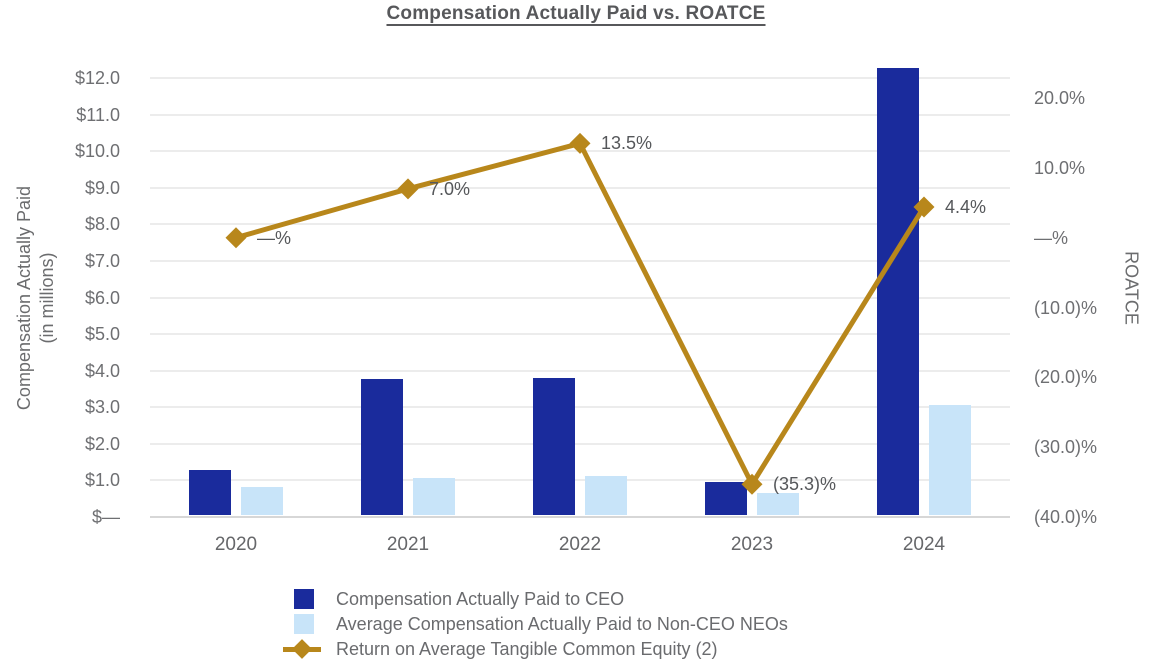  I want to click on chart-title: Compensation Actually Paid vs. ROATCE, so click(576, 13).